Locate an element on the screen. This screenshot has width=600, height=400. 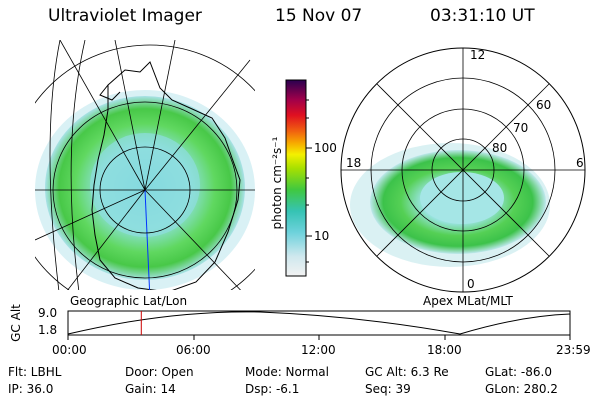
colorbar is located at coordinates (296, 178).